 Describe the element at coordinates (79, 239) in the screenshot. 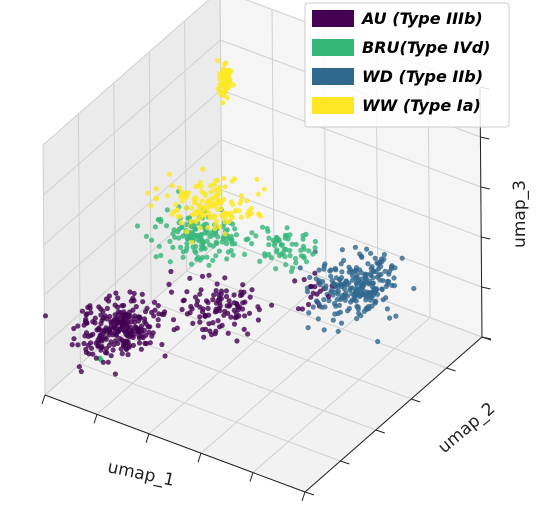

I see `left-grid-line` at that location.